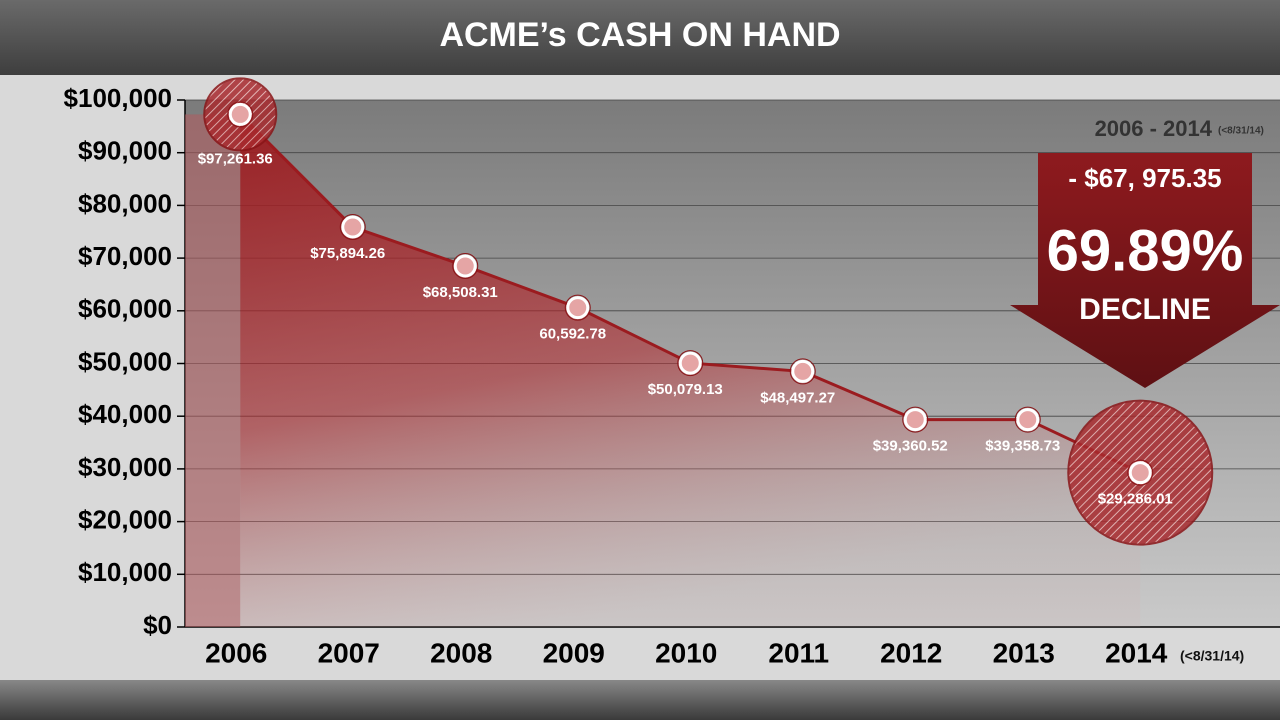 The image size is (1280, 720). What do you see at coordinates (639, 35) in the screenshot?
I see `chart-title: ACME’s CASH ON HAND` at bounding box center [639, 35].